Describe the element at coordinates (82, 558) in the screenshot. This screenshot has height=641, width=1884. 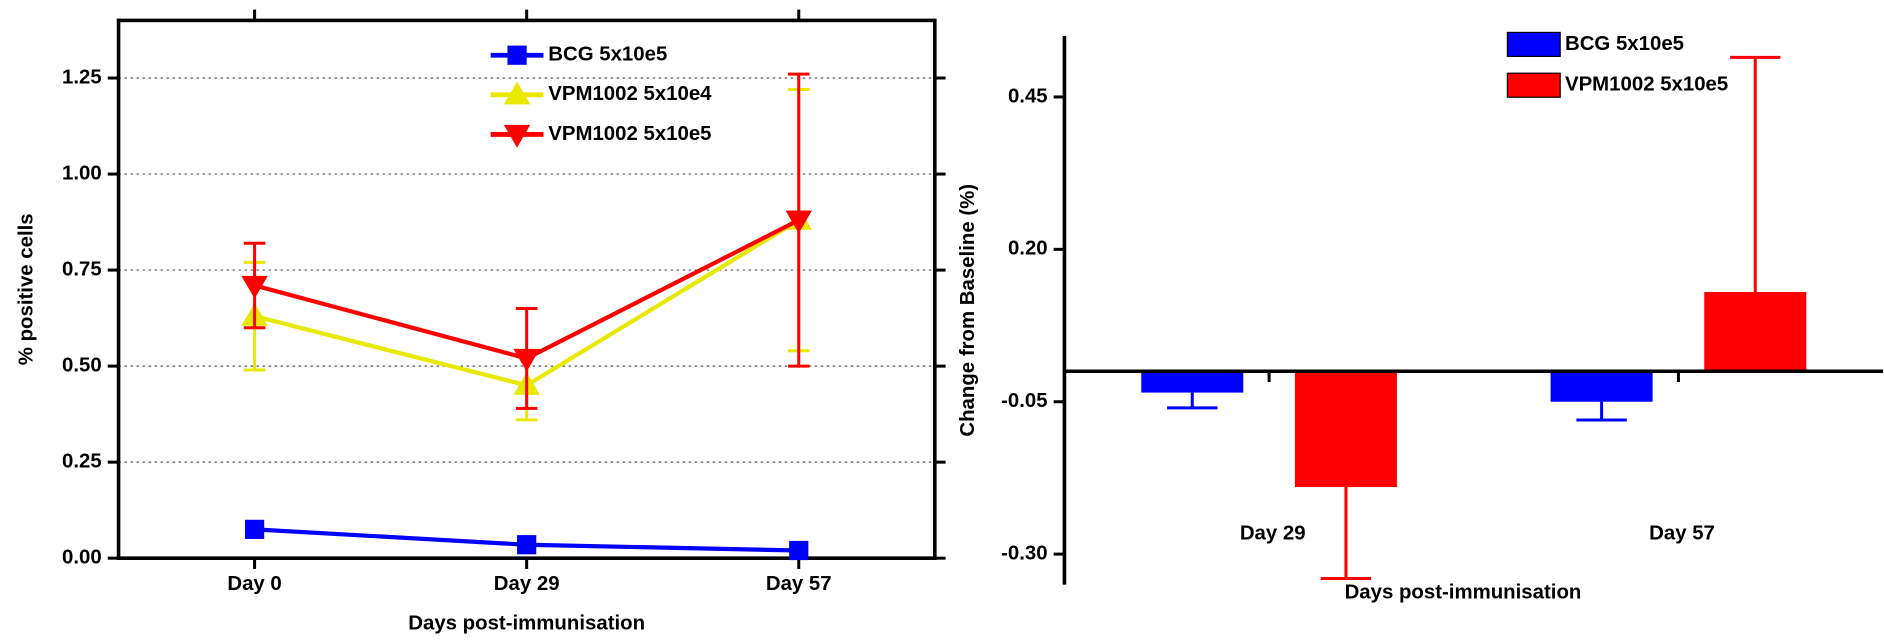
I see `y-tick-label: 0.00` at that location.